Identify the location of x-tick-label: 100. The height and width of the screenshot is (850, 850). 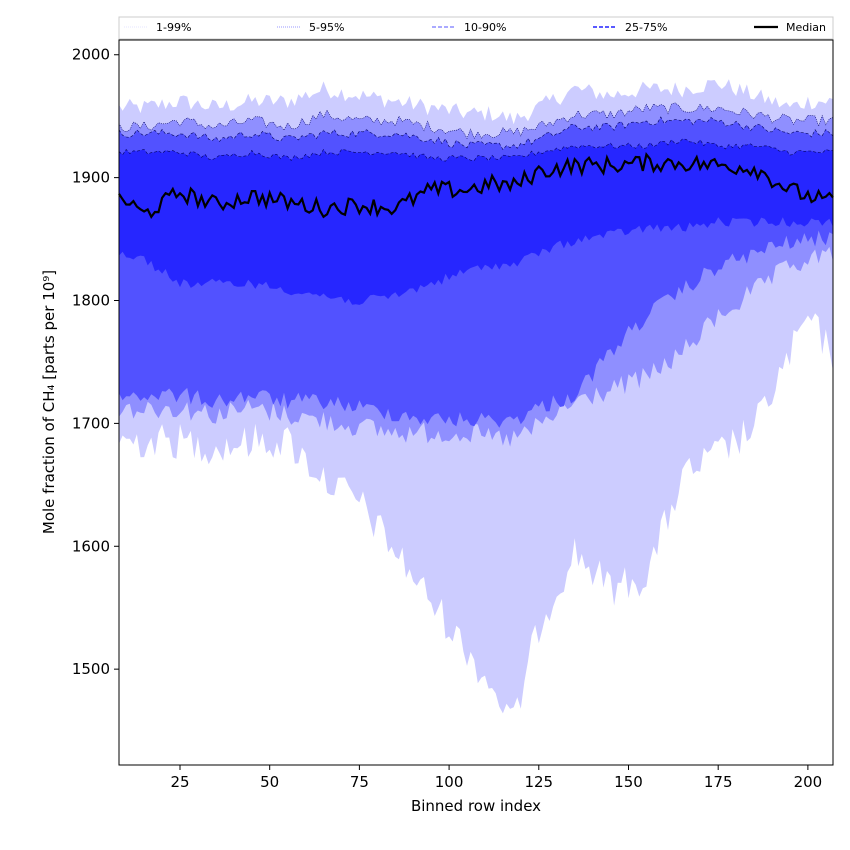
(449, 782).